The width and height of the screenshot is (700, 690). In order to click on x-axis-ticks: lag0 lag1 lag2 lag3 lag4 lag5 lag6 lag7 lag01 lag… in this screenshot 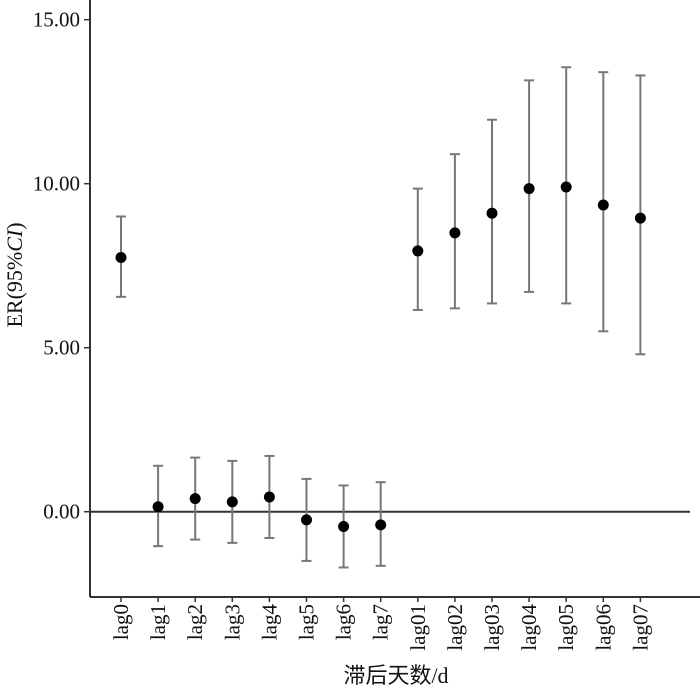, I will do `click(380, 624)`.